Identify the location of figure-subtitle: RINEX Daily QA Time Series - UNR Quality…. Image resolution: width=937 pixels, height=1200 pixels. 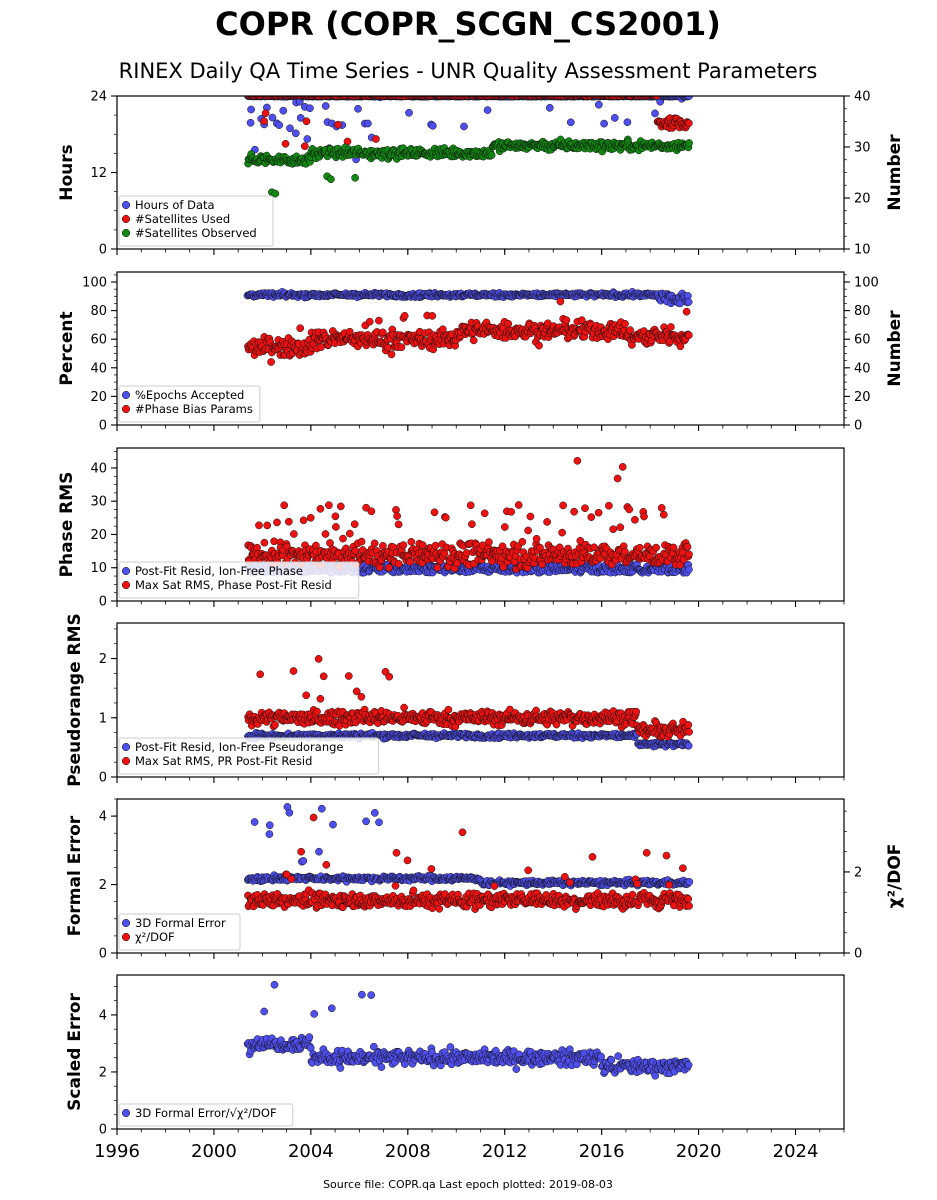
(468, 71).